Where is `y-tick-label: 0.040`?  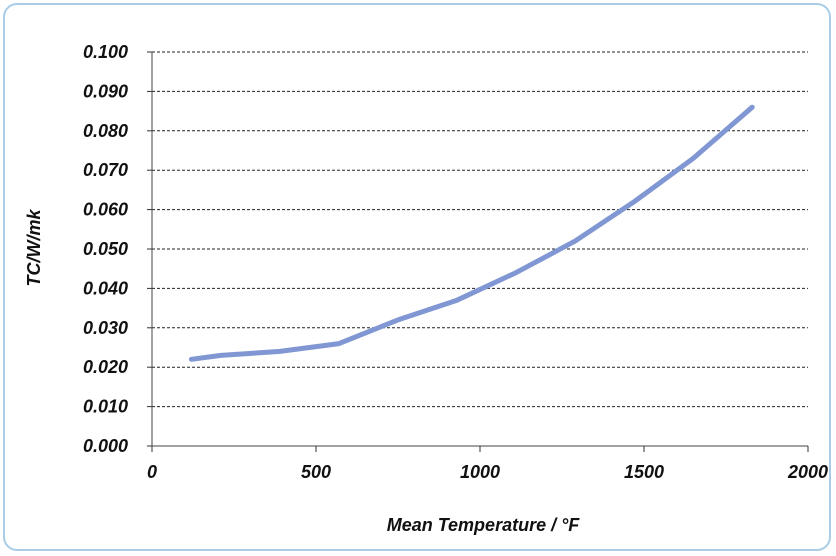
y-tick-label: 0.040 is located at coordinates (105, 288).